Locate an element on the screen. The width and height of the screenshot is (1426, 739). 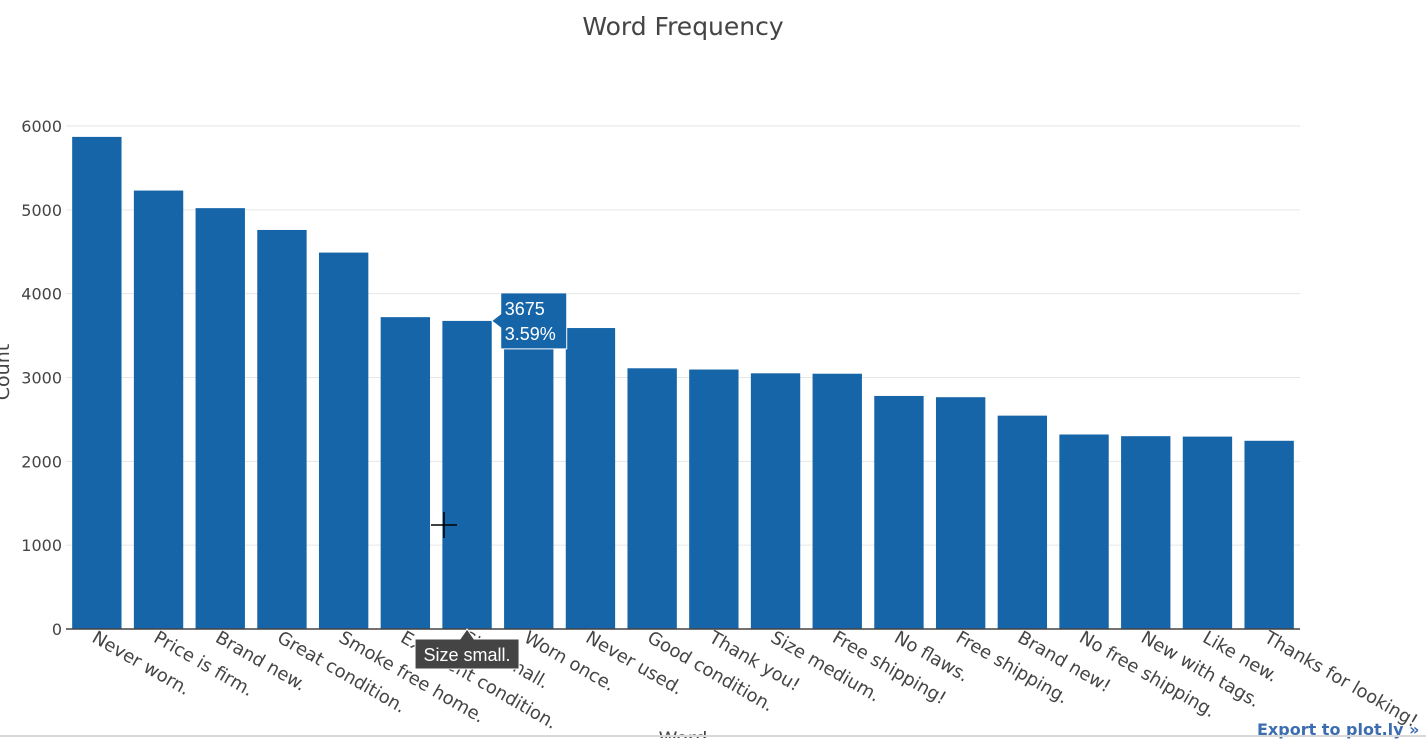
bottom-divider is located at coordinates (713, 736).